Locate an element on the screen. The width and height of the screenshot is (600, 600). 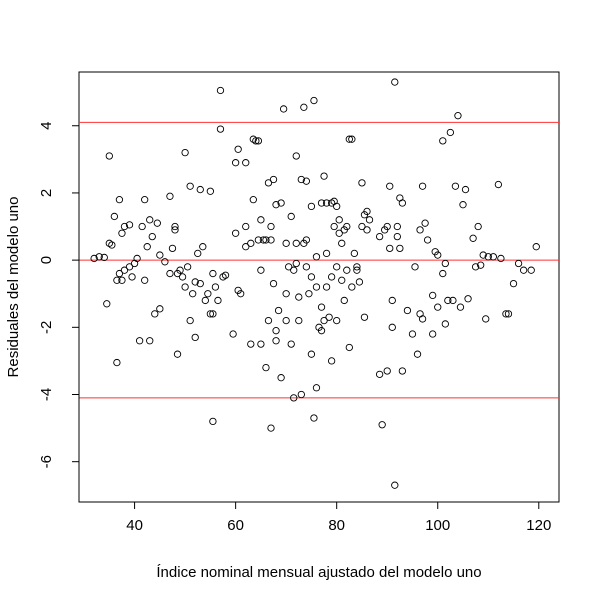
x-tick-label: 120 is located at coordinates (538, 525).